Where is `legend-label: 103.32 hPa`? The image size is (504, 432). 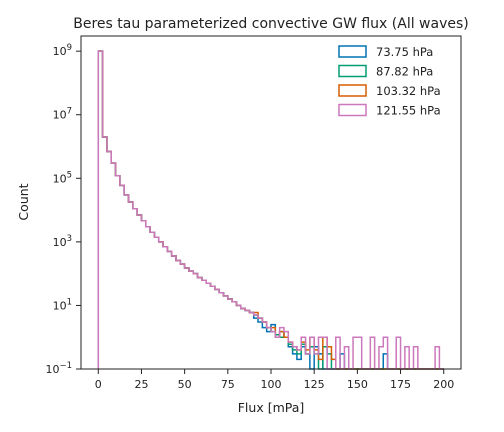 legend-label: 103.32 hPa is located at coordinates (408, 91).